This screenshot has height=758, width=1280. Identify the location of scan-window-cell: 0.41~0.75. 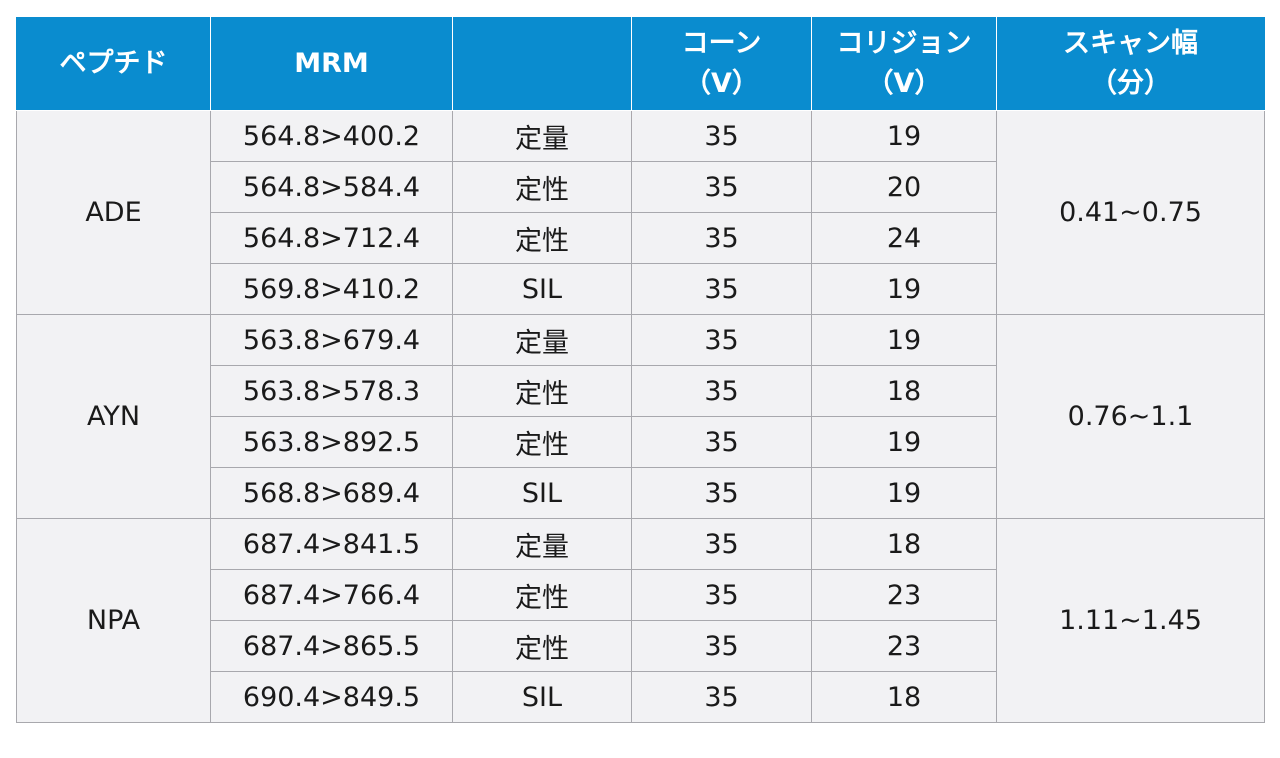
(1130, 212).